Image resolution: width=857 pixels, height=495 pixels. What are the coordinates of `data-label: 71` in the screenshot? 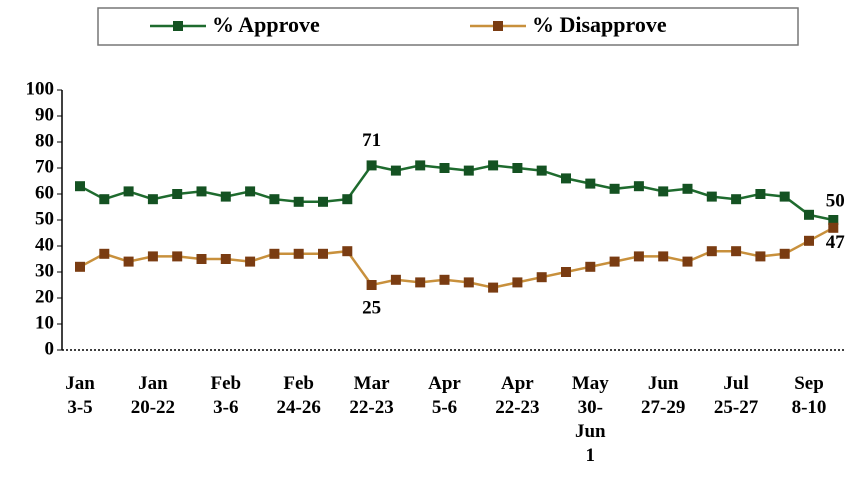 It's located at (371, 140).